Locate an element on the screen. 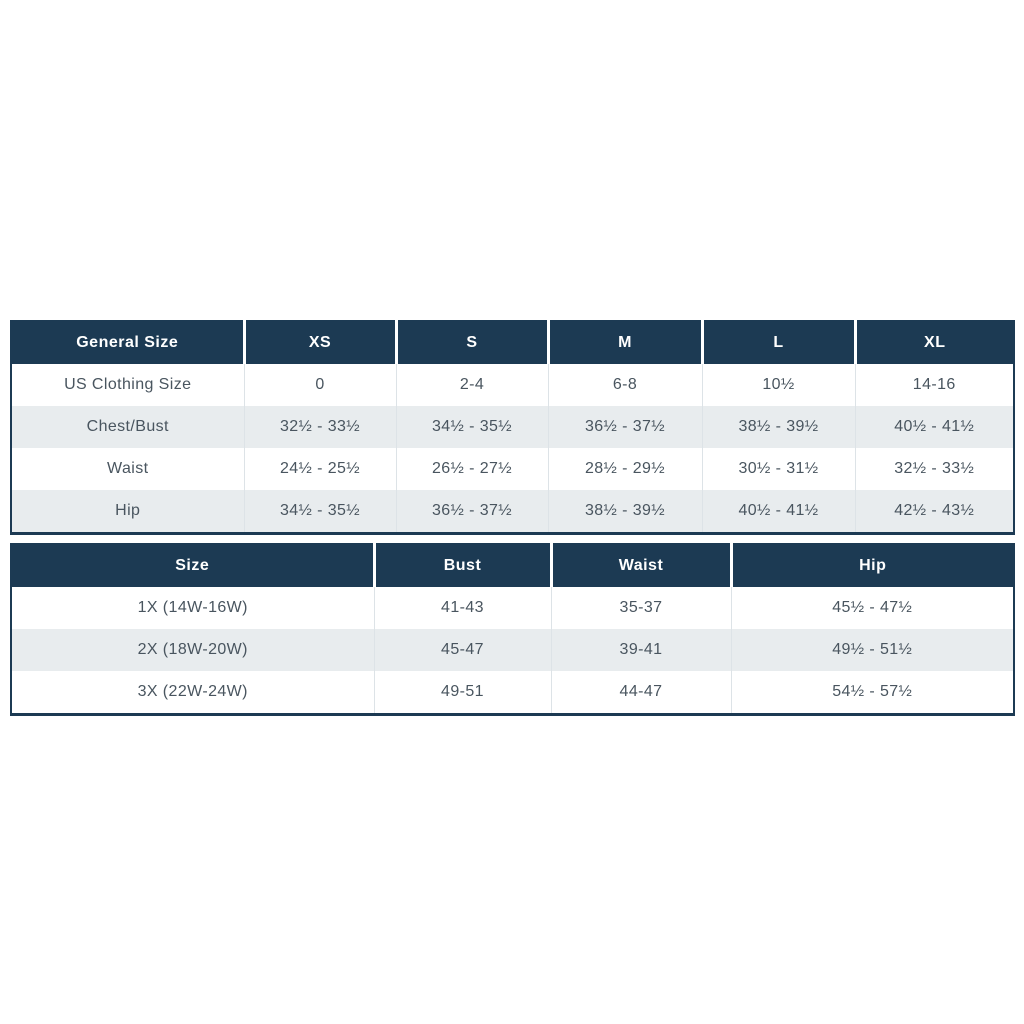  table-cell: 45½ - 47½ is located at coordinates (872, 607).